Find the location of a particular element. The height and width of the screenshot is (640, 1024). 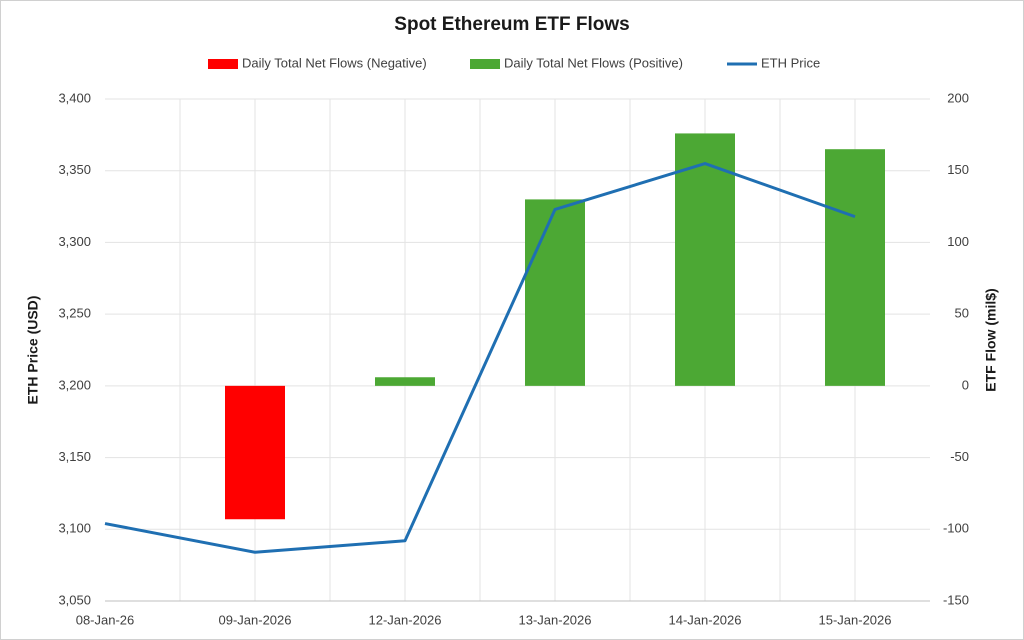

x-tick-label: 14-Jan-2026 is located at coordinates (705, 619).